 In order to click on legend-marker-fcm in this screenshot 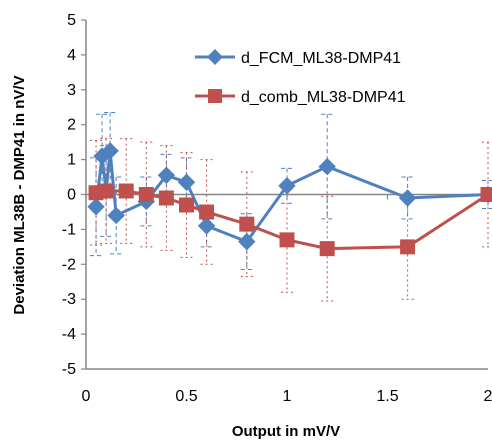, I will do `click(215, 57)`.